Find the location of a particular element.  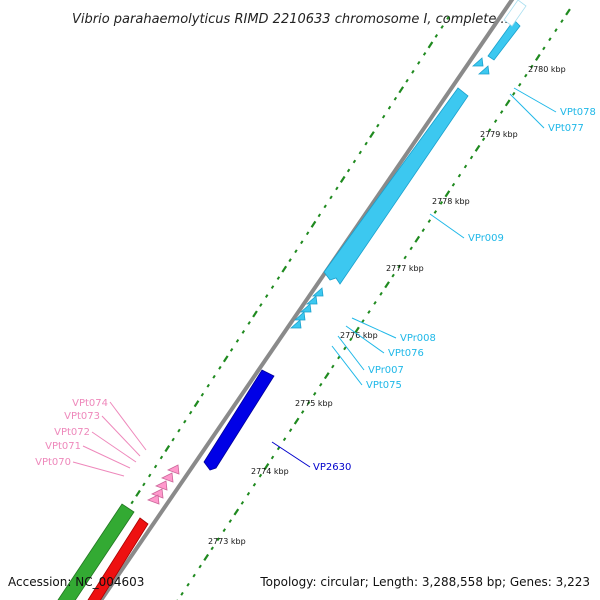

feature-label: VPt076 is located at coordinates (406, 353).